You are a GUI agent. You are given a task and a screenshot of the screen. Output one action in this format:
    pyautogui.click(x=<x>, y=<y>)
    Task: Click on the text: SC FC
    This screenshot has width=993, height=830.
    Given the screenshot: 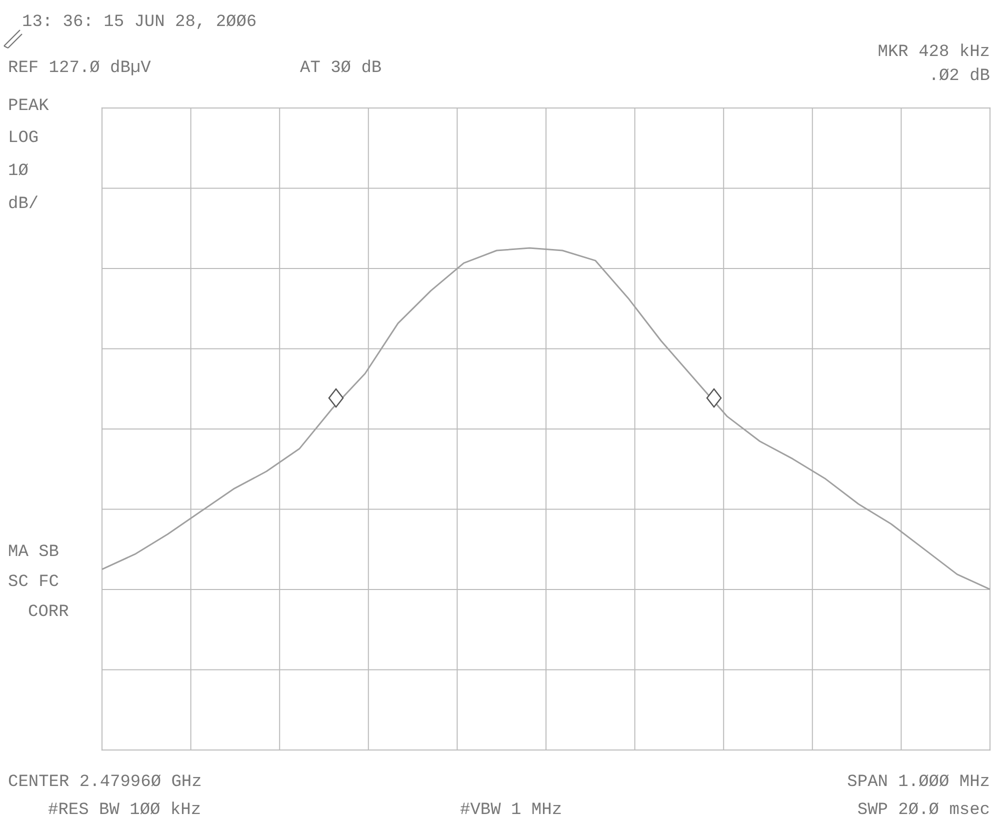 What is the action you would take?
    pyautogui.click(x=34, y=582)
    